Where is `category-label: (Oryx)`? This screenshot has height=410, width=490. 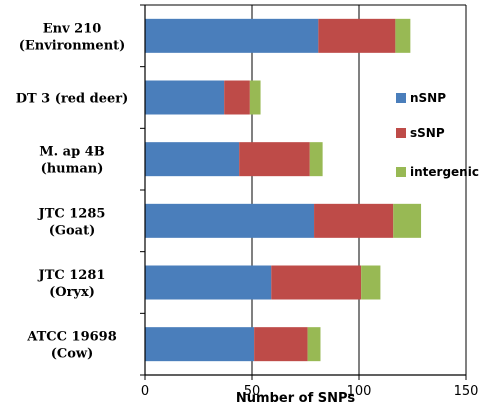
category-label: (Oryx) is located at coordinates (72, 292).